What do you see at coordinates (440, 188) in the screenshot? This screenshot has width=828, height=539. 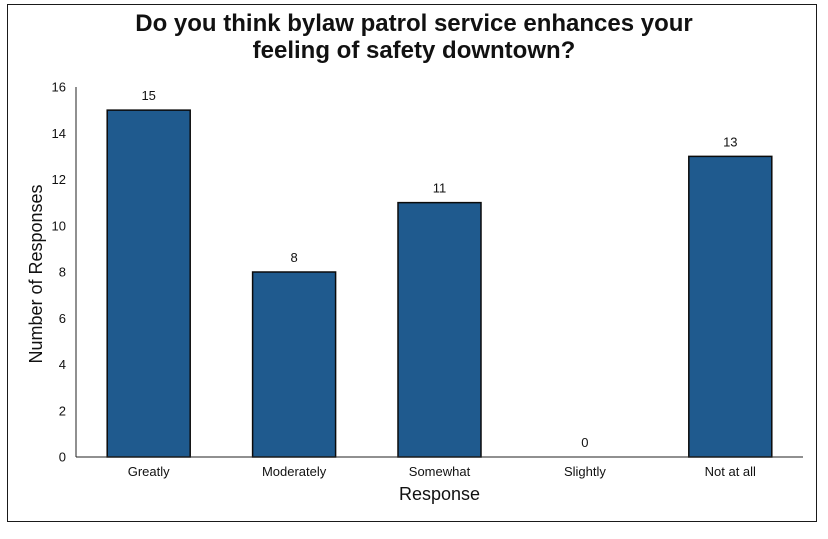 I see `data-label: 11` at bounding box center [440, 188].